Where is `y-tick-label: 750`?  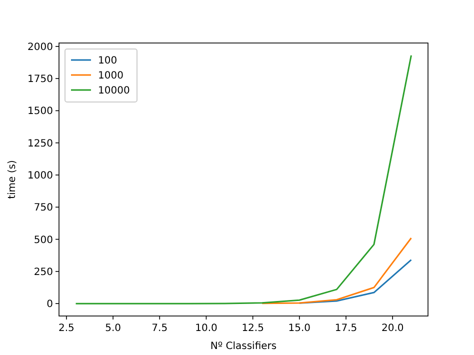
y-tick-label: 750 is located at coordinates (43, 208).